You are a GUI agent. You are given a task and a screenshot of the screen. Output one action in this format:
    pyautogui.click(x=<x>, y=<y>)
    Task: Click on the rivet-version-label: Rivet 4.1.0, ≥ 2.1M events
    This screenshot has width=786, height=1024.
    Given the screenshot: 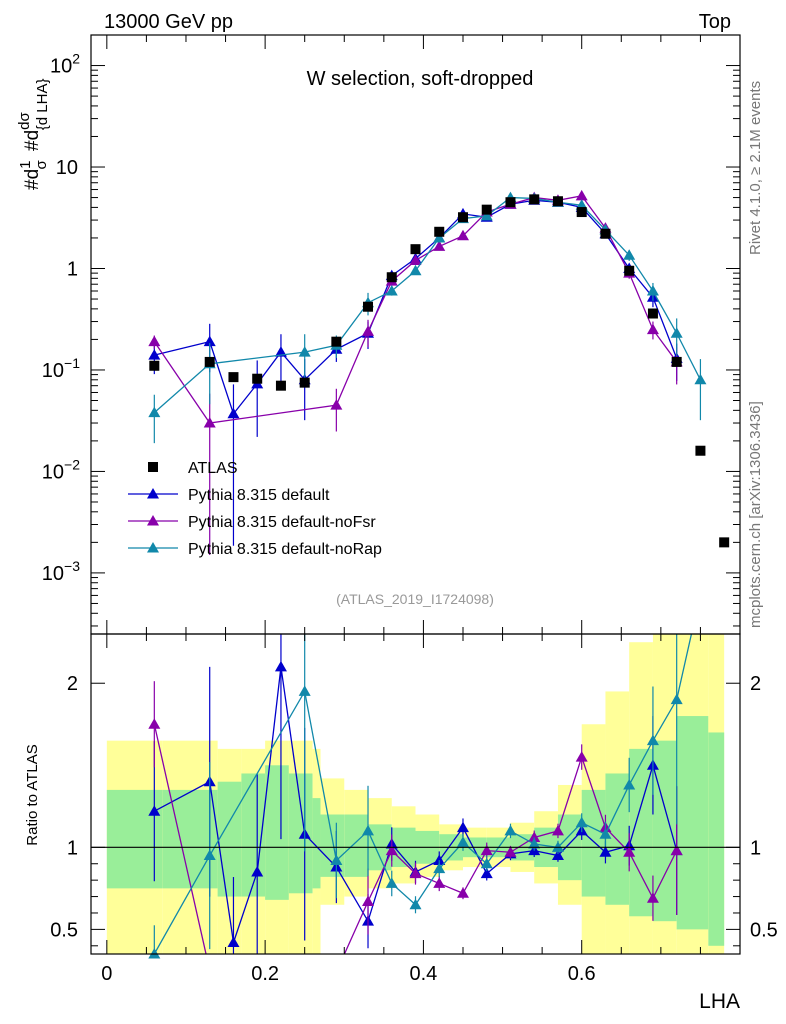 What is the action you would take?
    pyautogui.click(x=755, y=168)
    